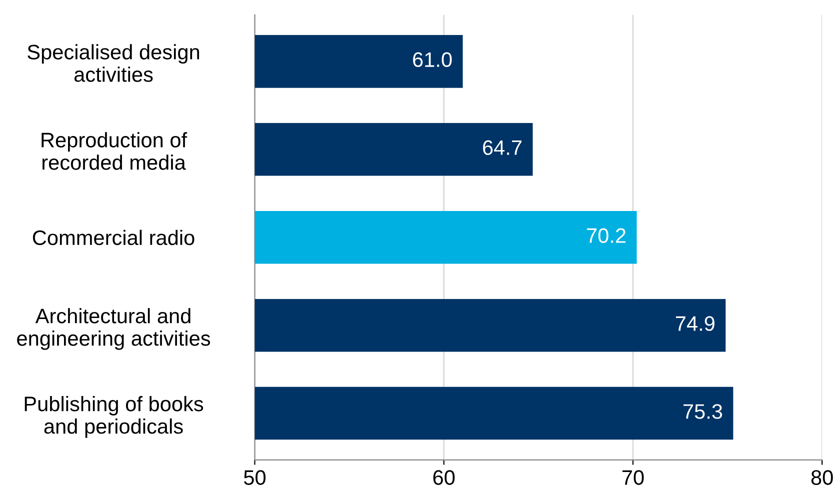 The image size is (838, 494). Describe the element at coordinates (255, 477) in the screenshot. I see `x-tick-label: 50` at that location.